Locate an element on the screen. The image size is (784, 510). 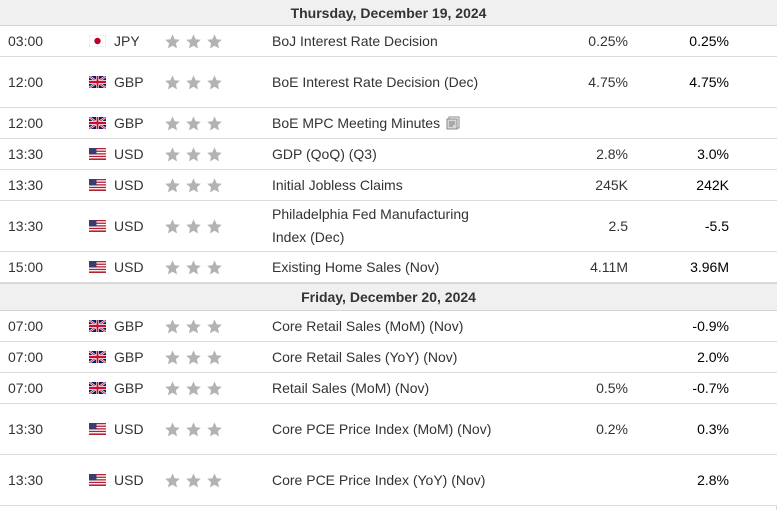
event-previous: 3.0% is located at coordinates (713, 154).